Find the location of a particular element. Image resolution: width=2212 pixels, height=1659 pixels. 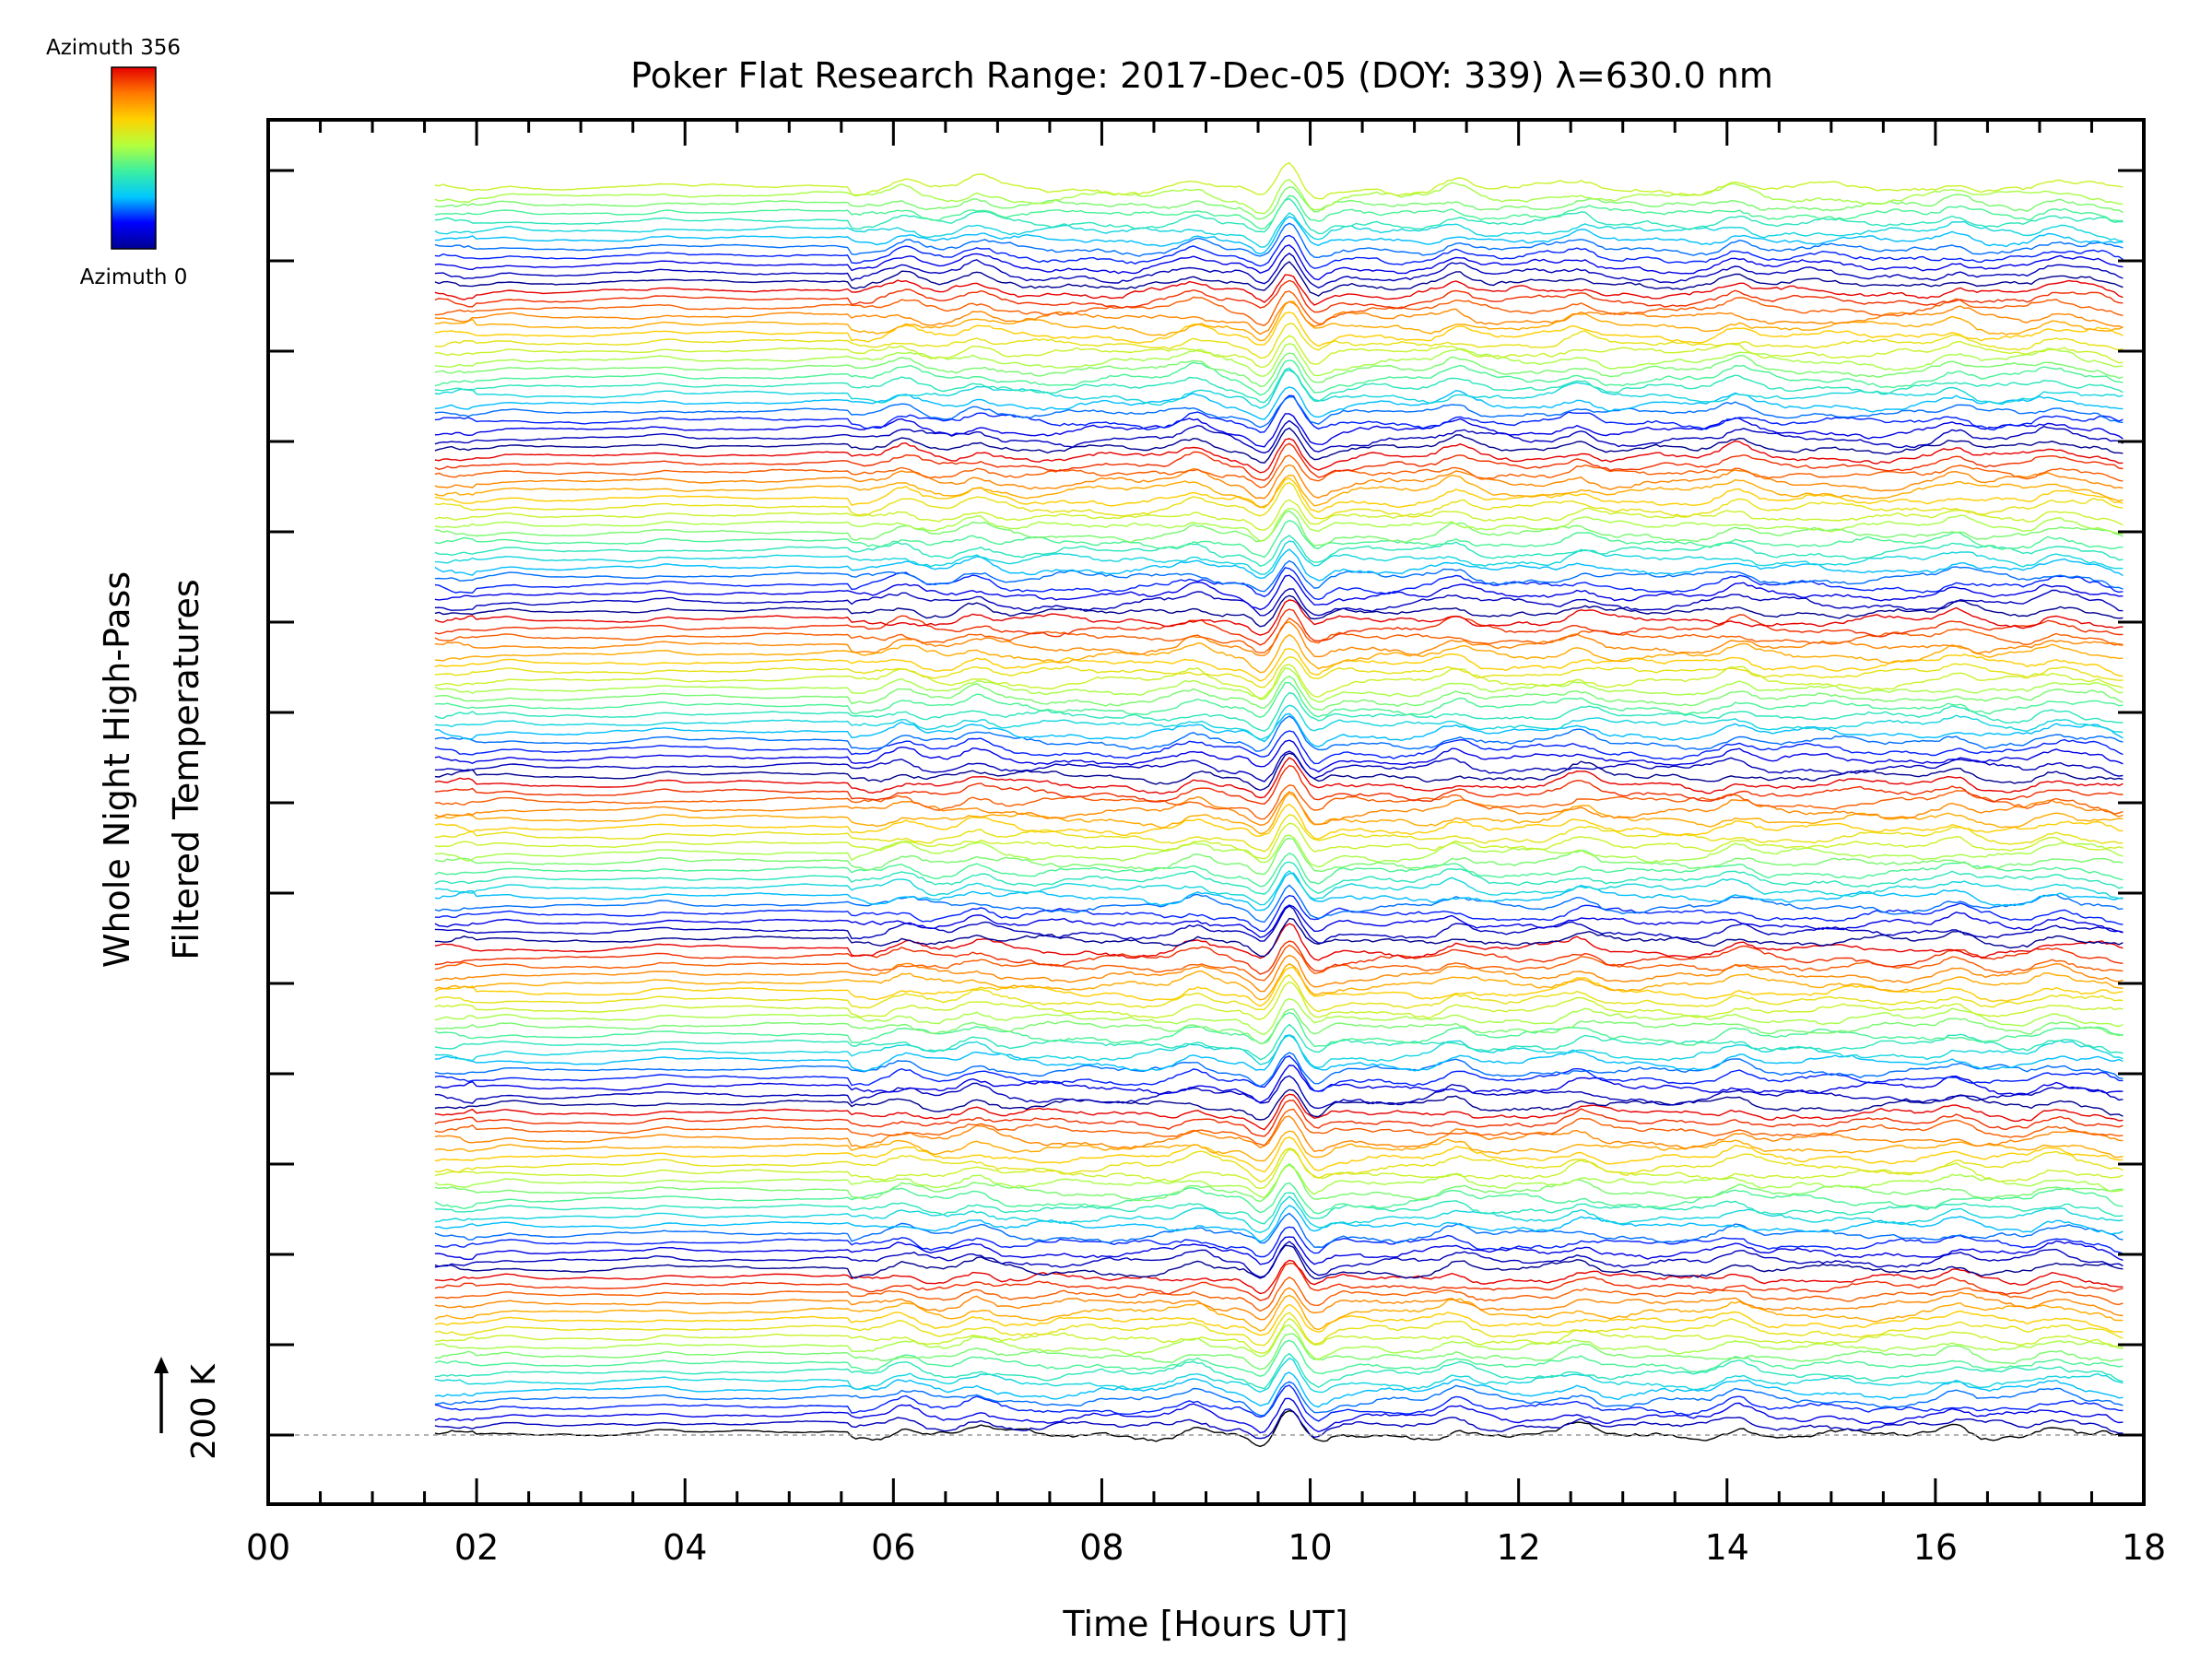

azimuth-colorbar: Azimuth 356 Azimuth 0 is located at coordinates (116, 162).